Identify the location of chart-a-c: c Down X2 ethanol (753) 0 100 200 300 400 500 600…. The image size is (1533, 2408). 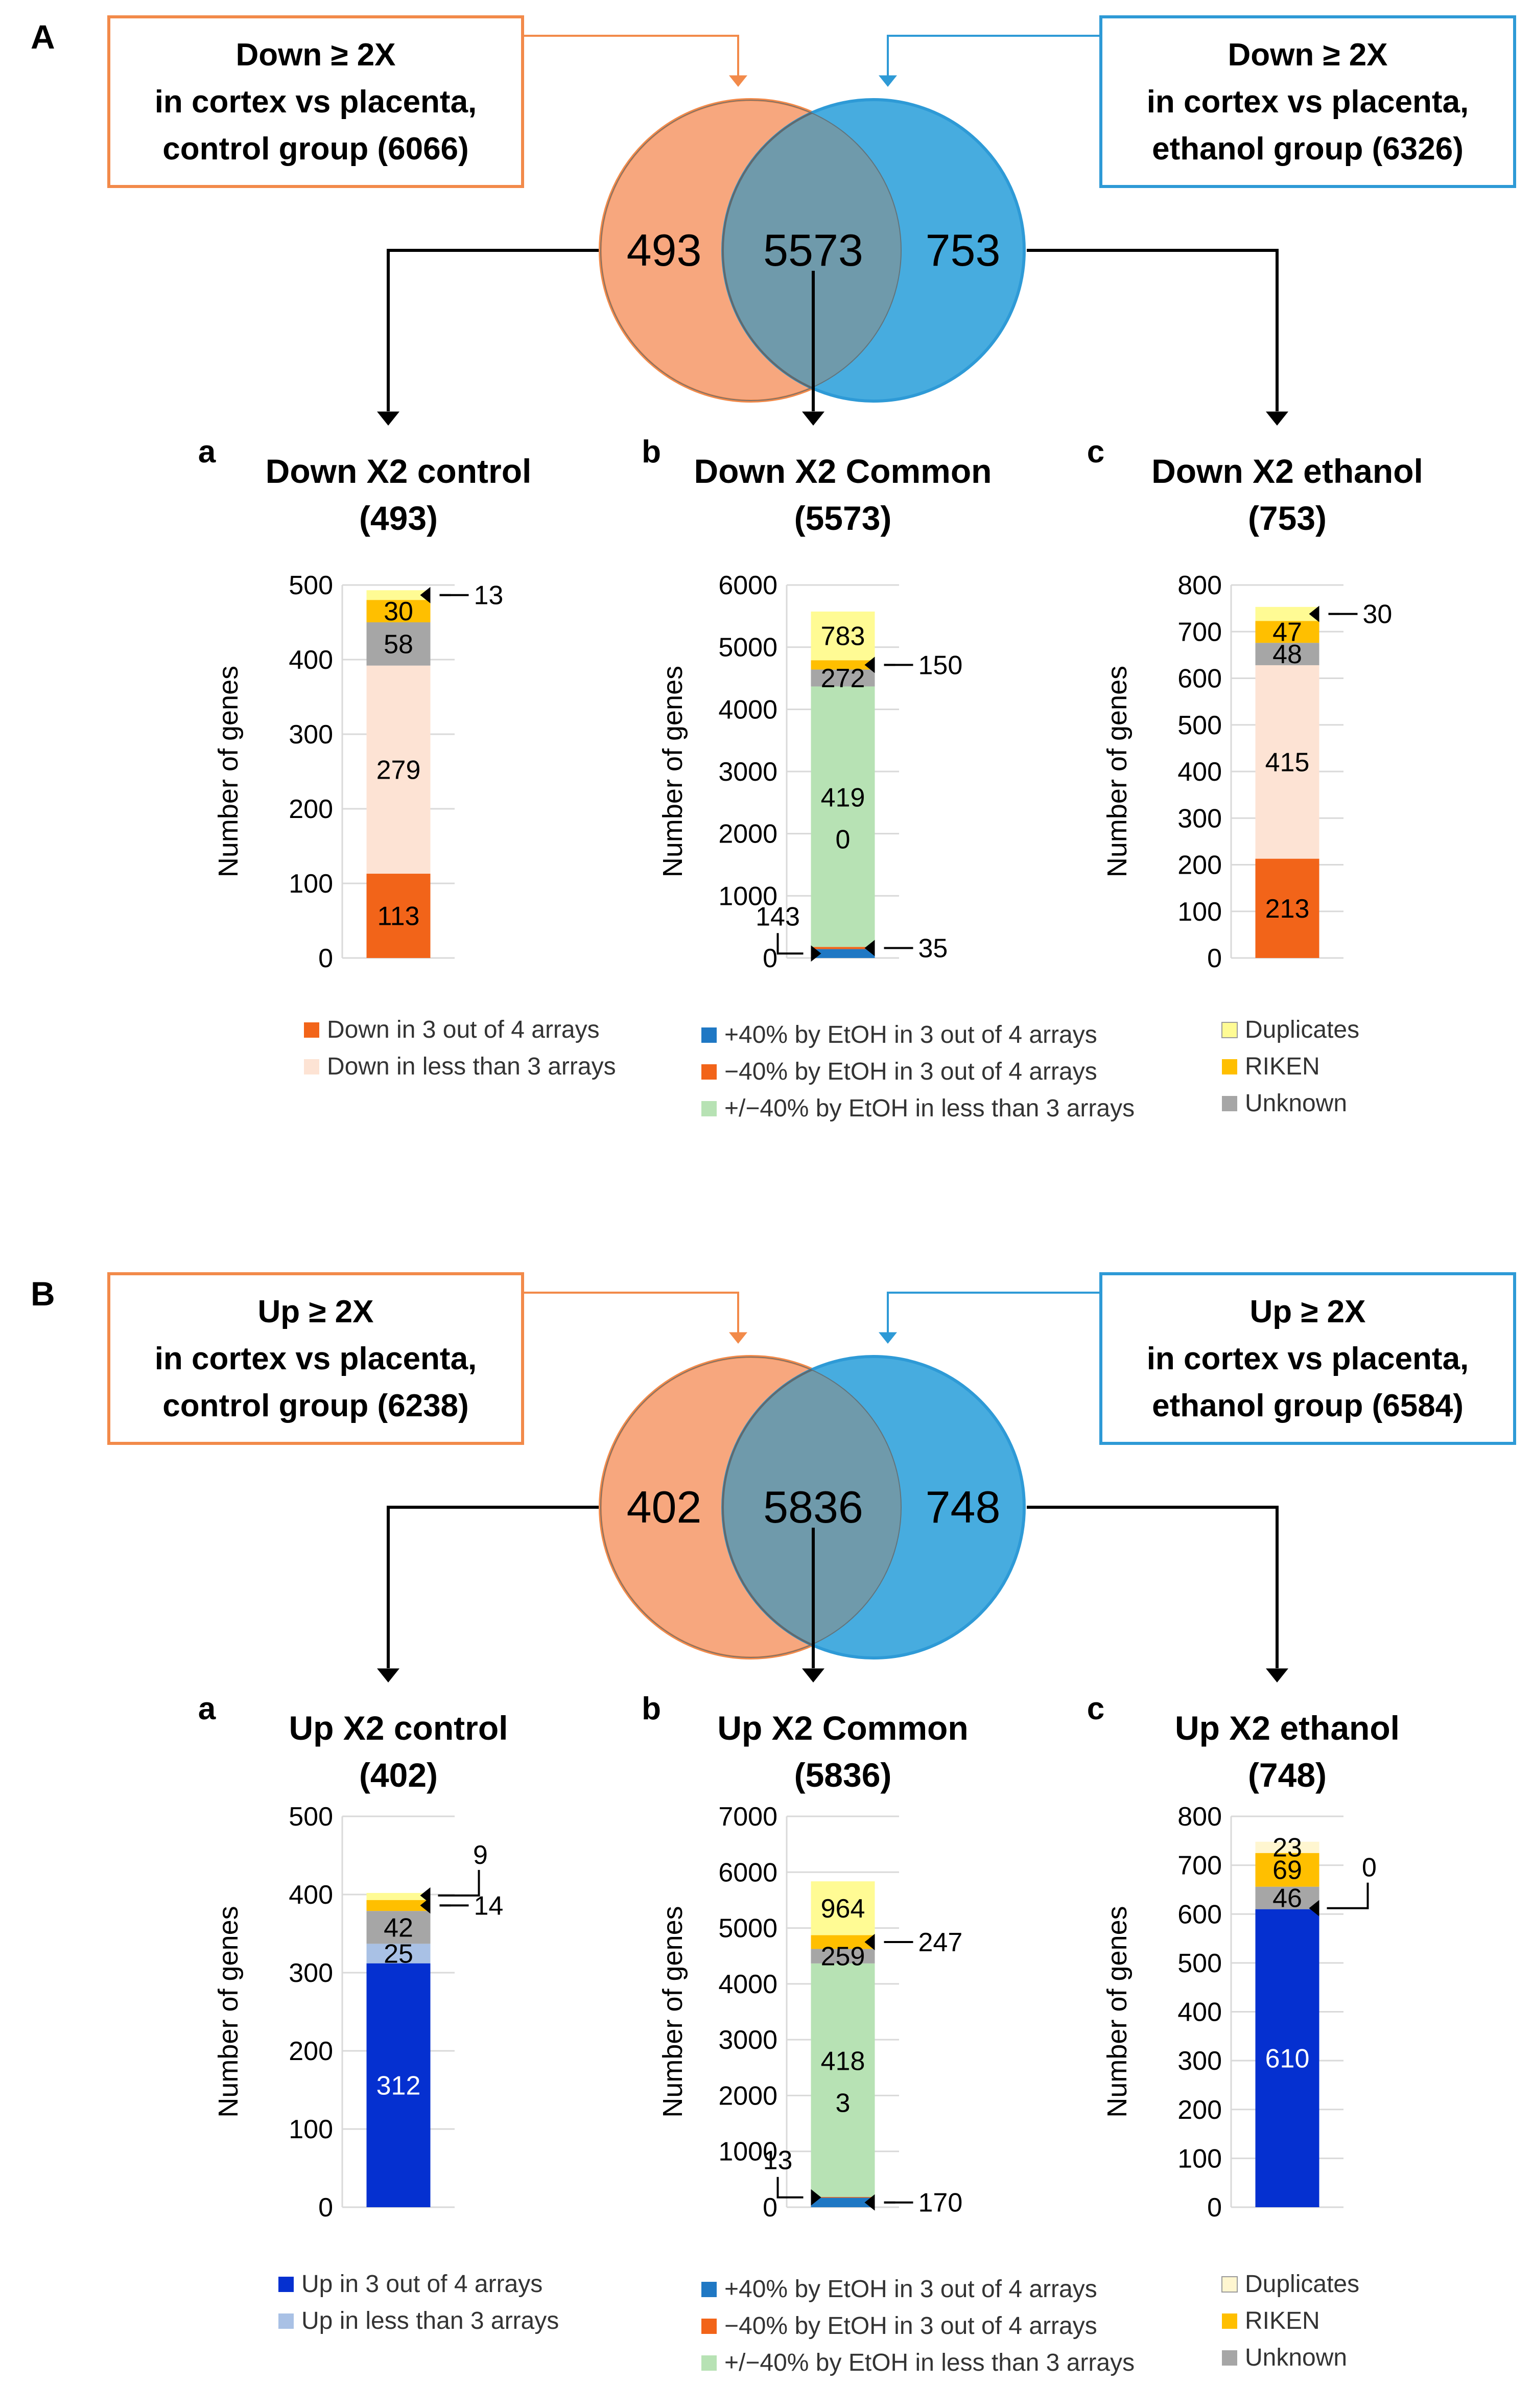
(1255, 703).